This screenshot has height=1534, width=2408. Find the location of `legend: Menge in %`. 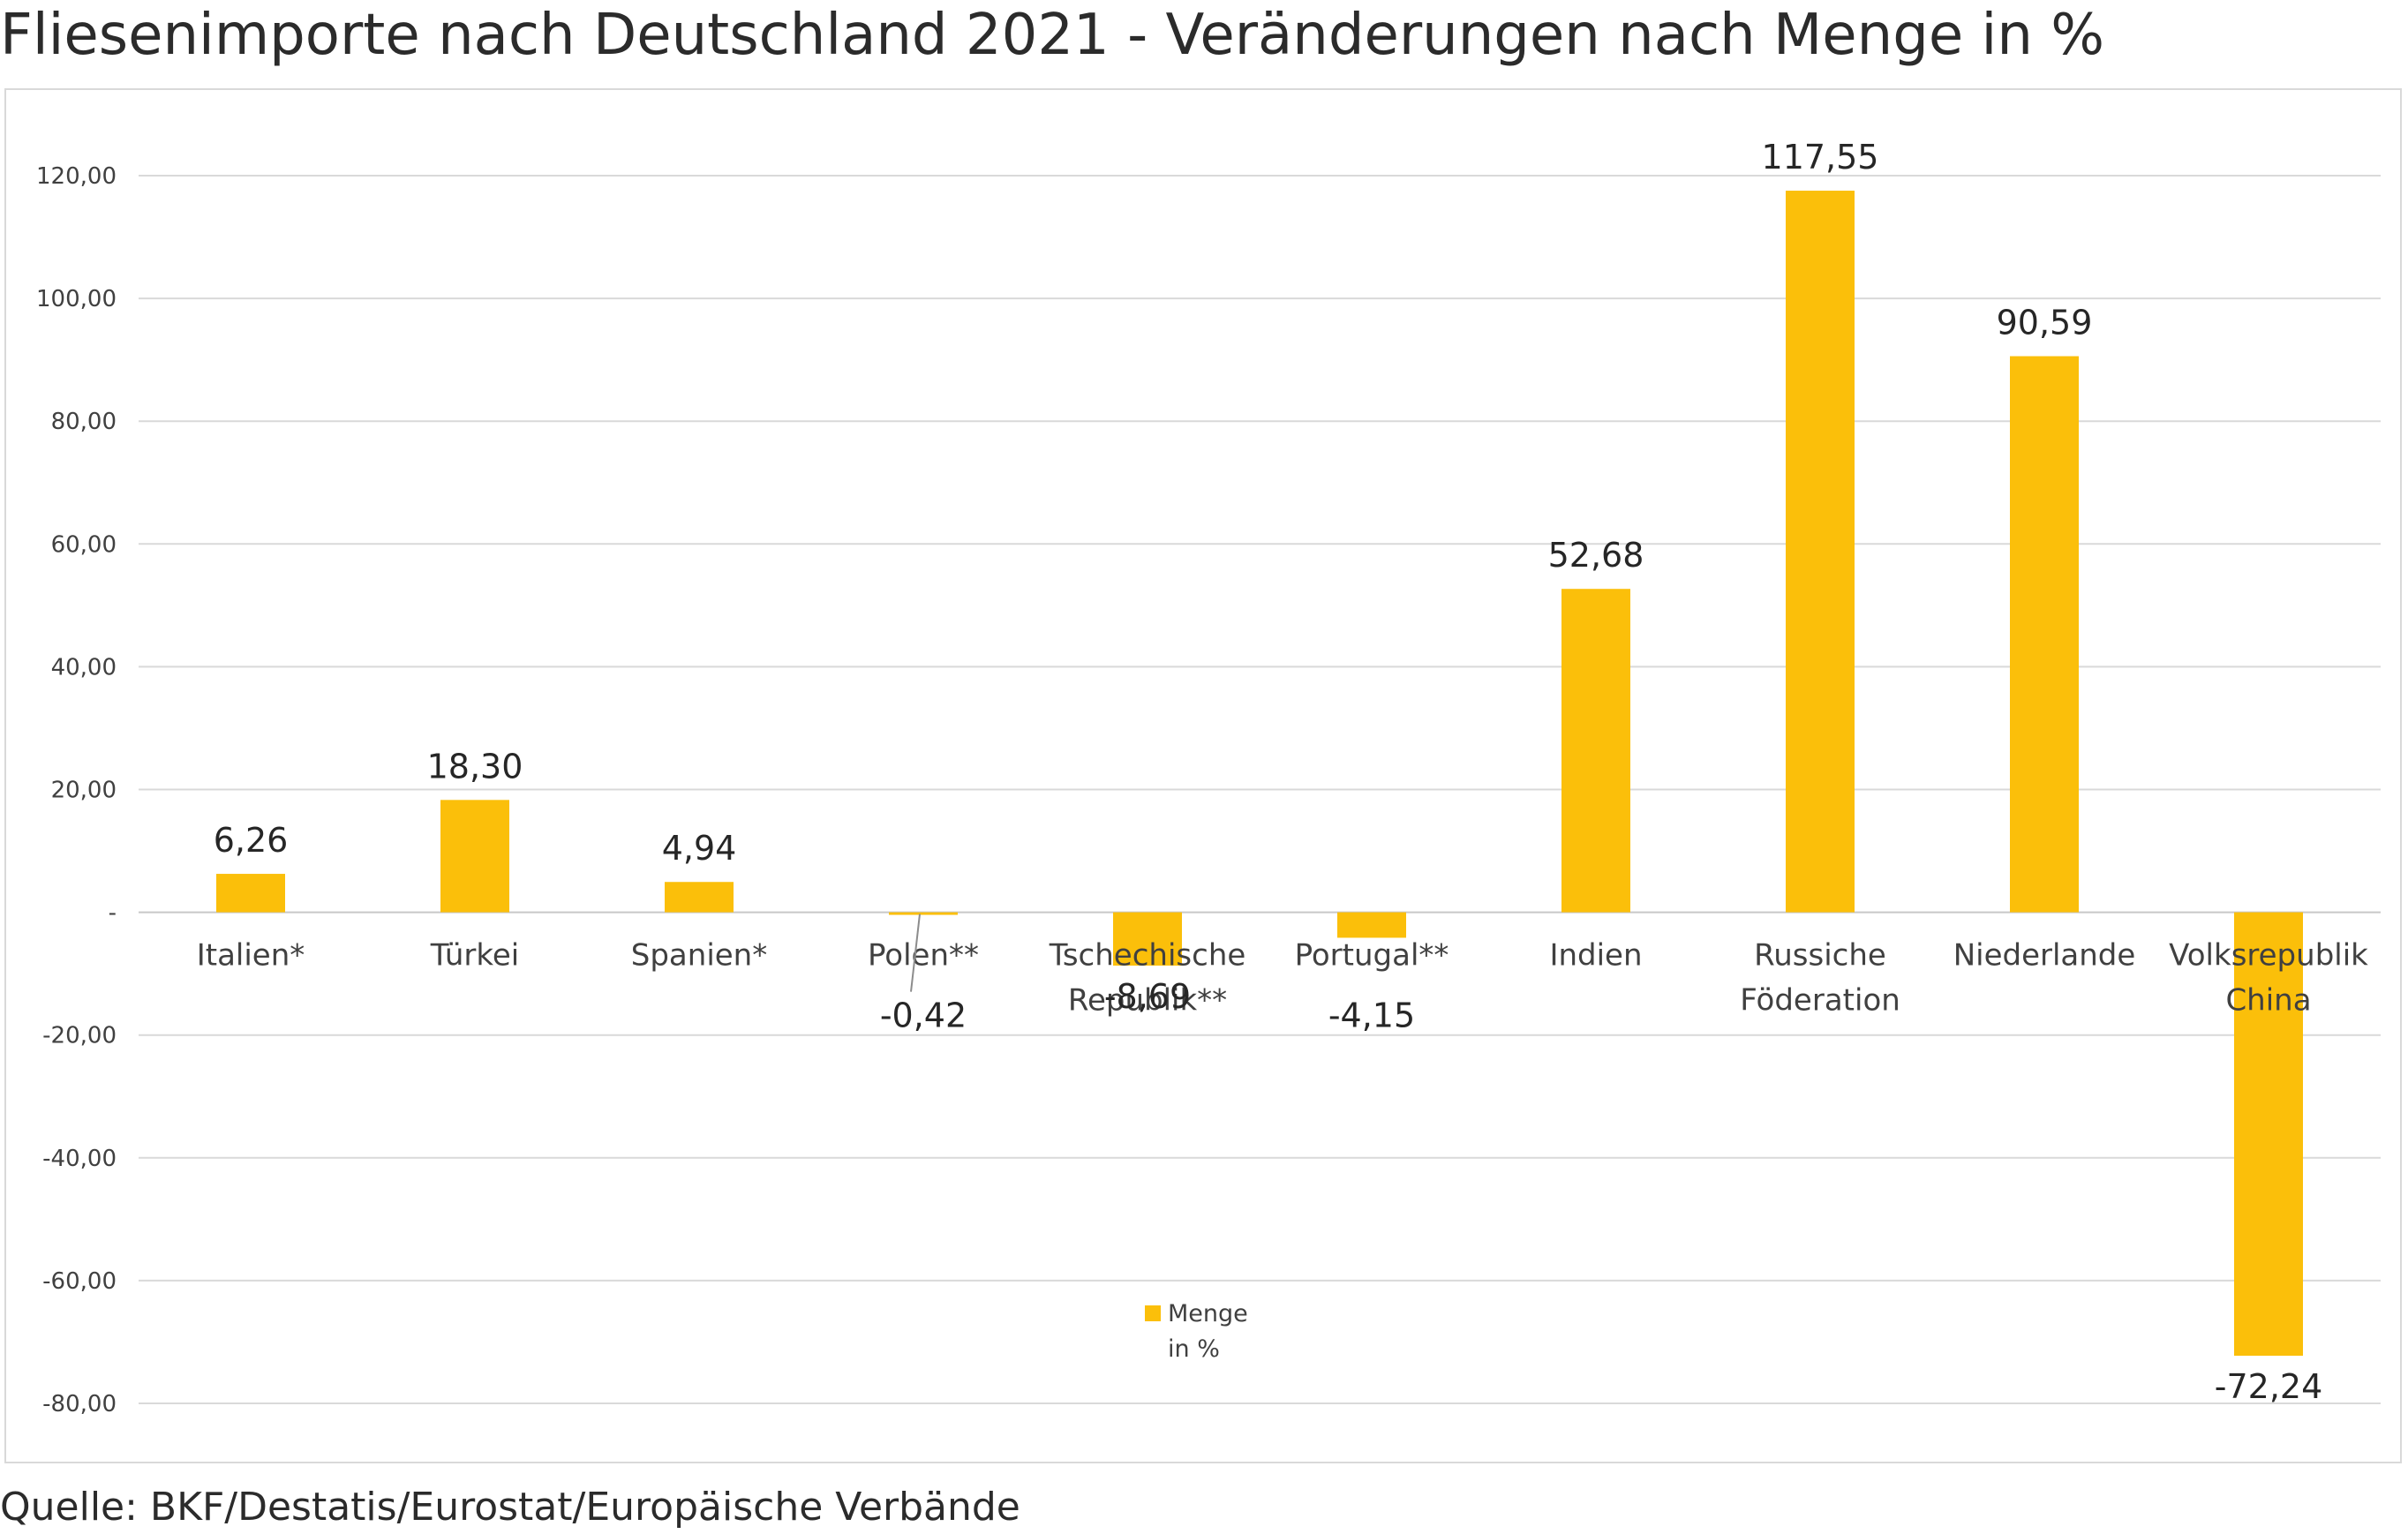

legend: Menge in % is located at coordinates (1196, 1331).